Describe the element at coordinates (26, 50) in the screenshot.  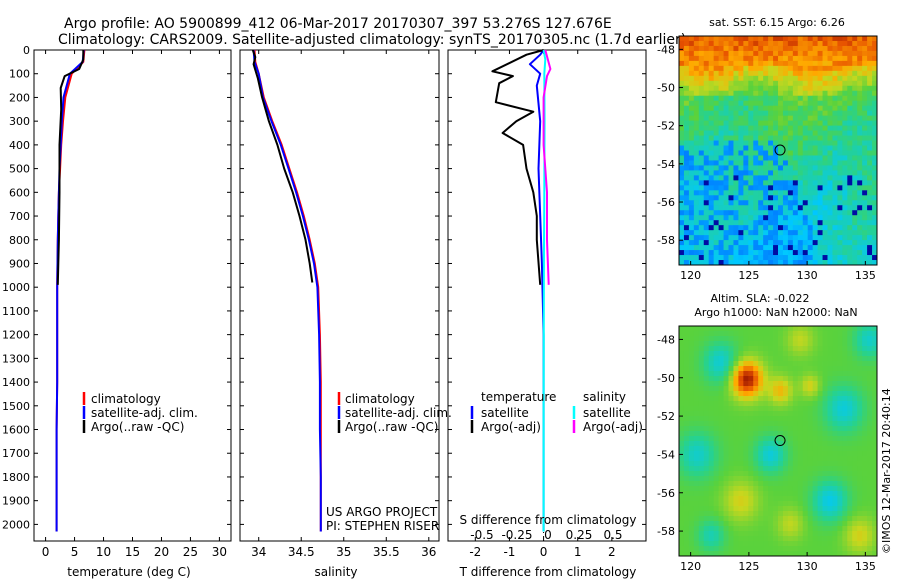
I see `depth-tick-label: 0` at that location.